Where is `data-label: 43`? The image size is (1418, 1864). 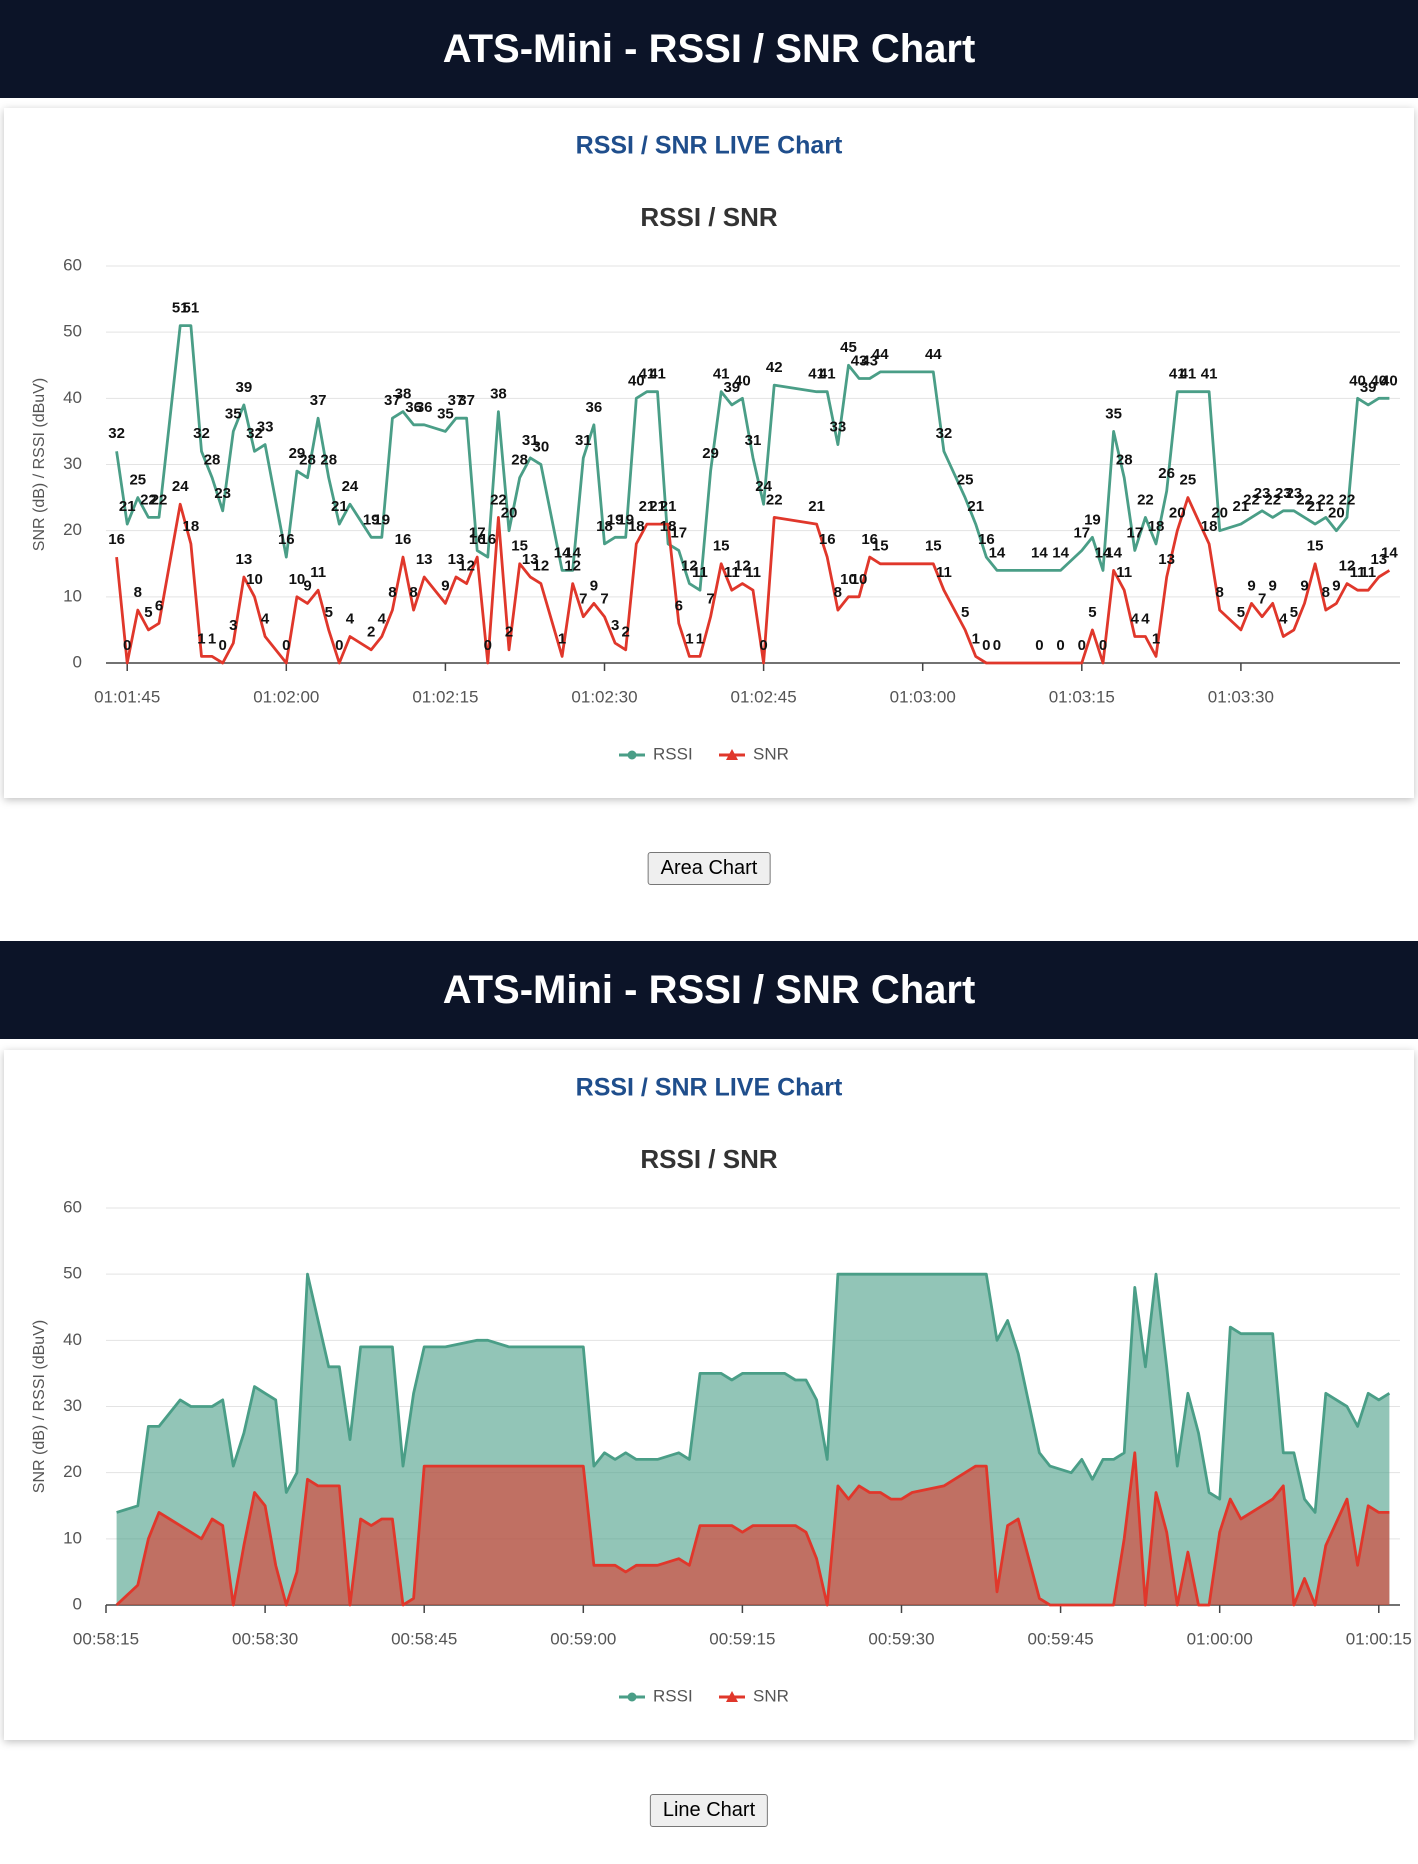
data-label: 43 is located at coordinates (859, 360).